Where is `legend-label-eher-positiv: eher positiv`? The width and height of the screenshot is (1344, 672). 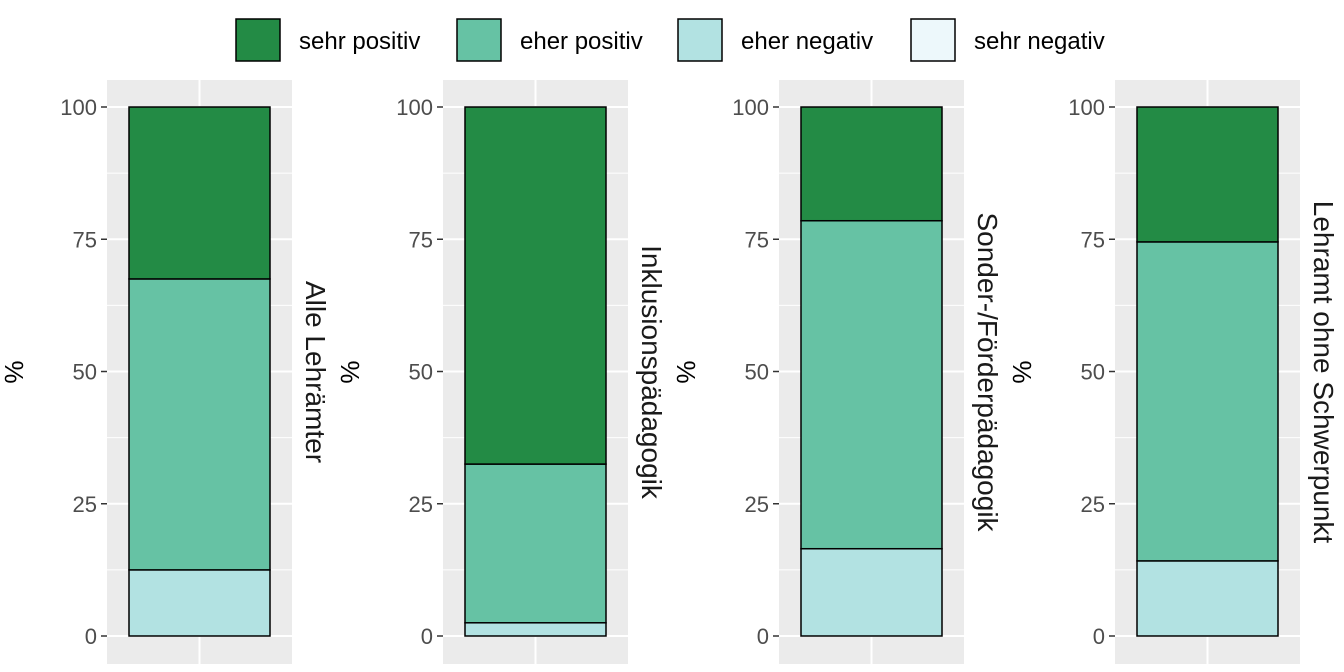 legend-label-eher-positiv: eher positiv is located at coordinates (581, 41).